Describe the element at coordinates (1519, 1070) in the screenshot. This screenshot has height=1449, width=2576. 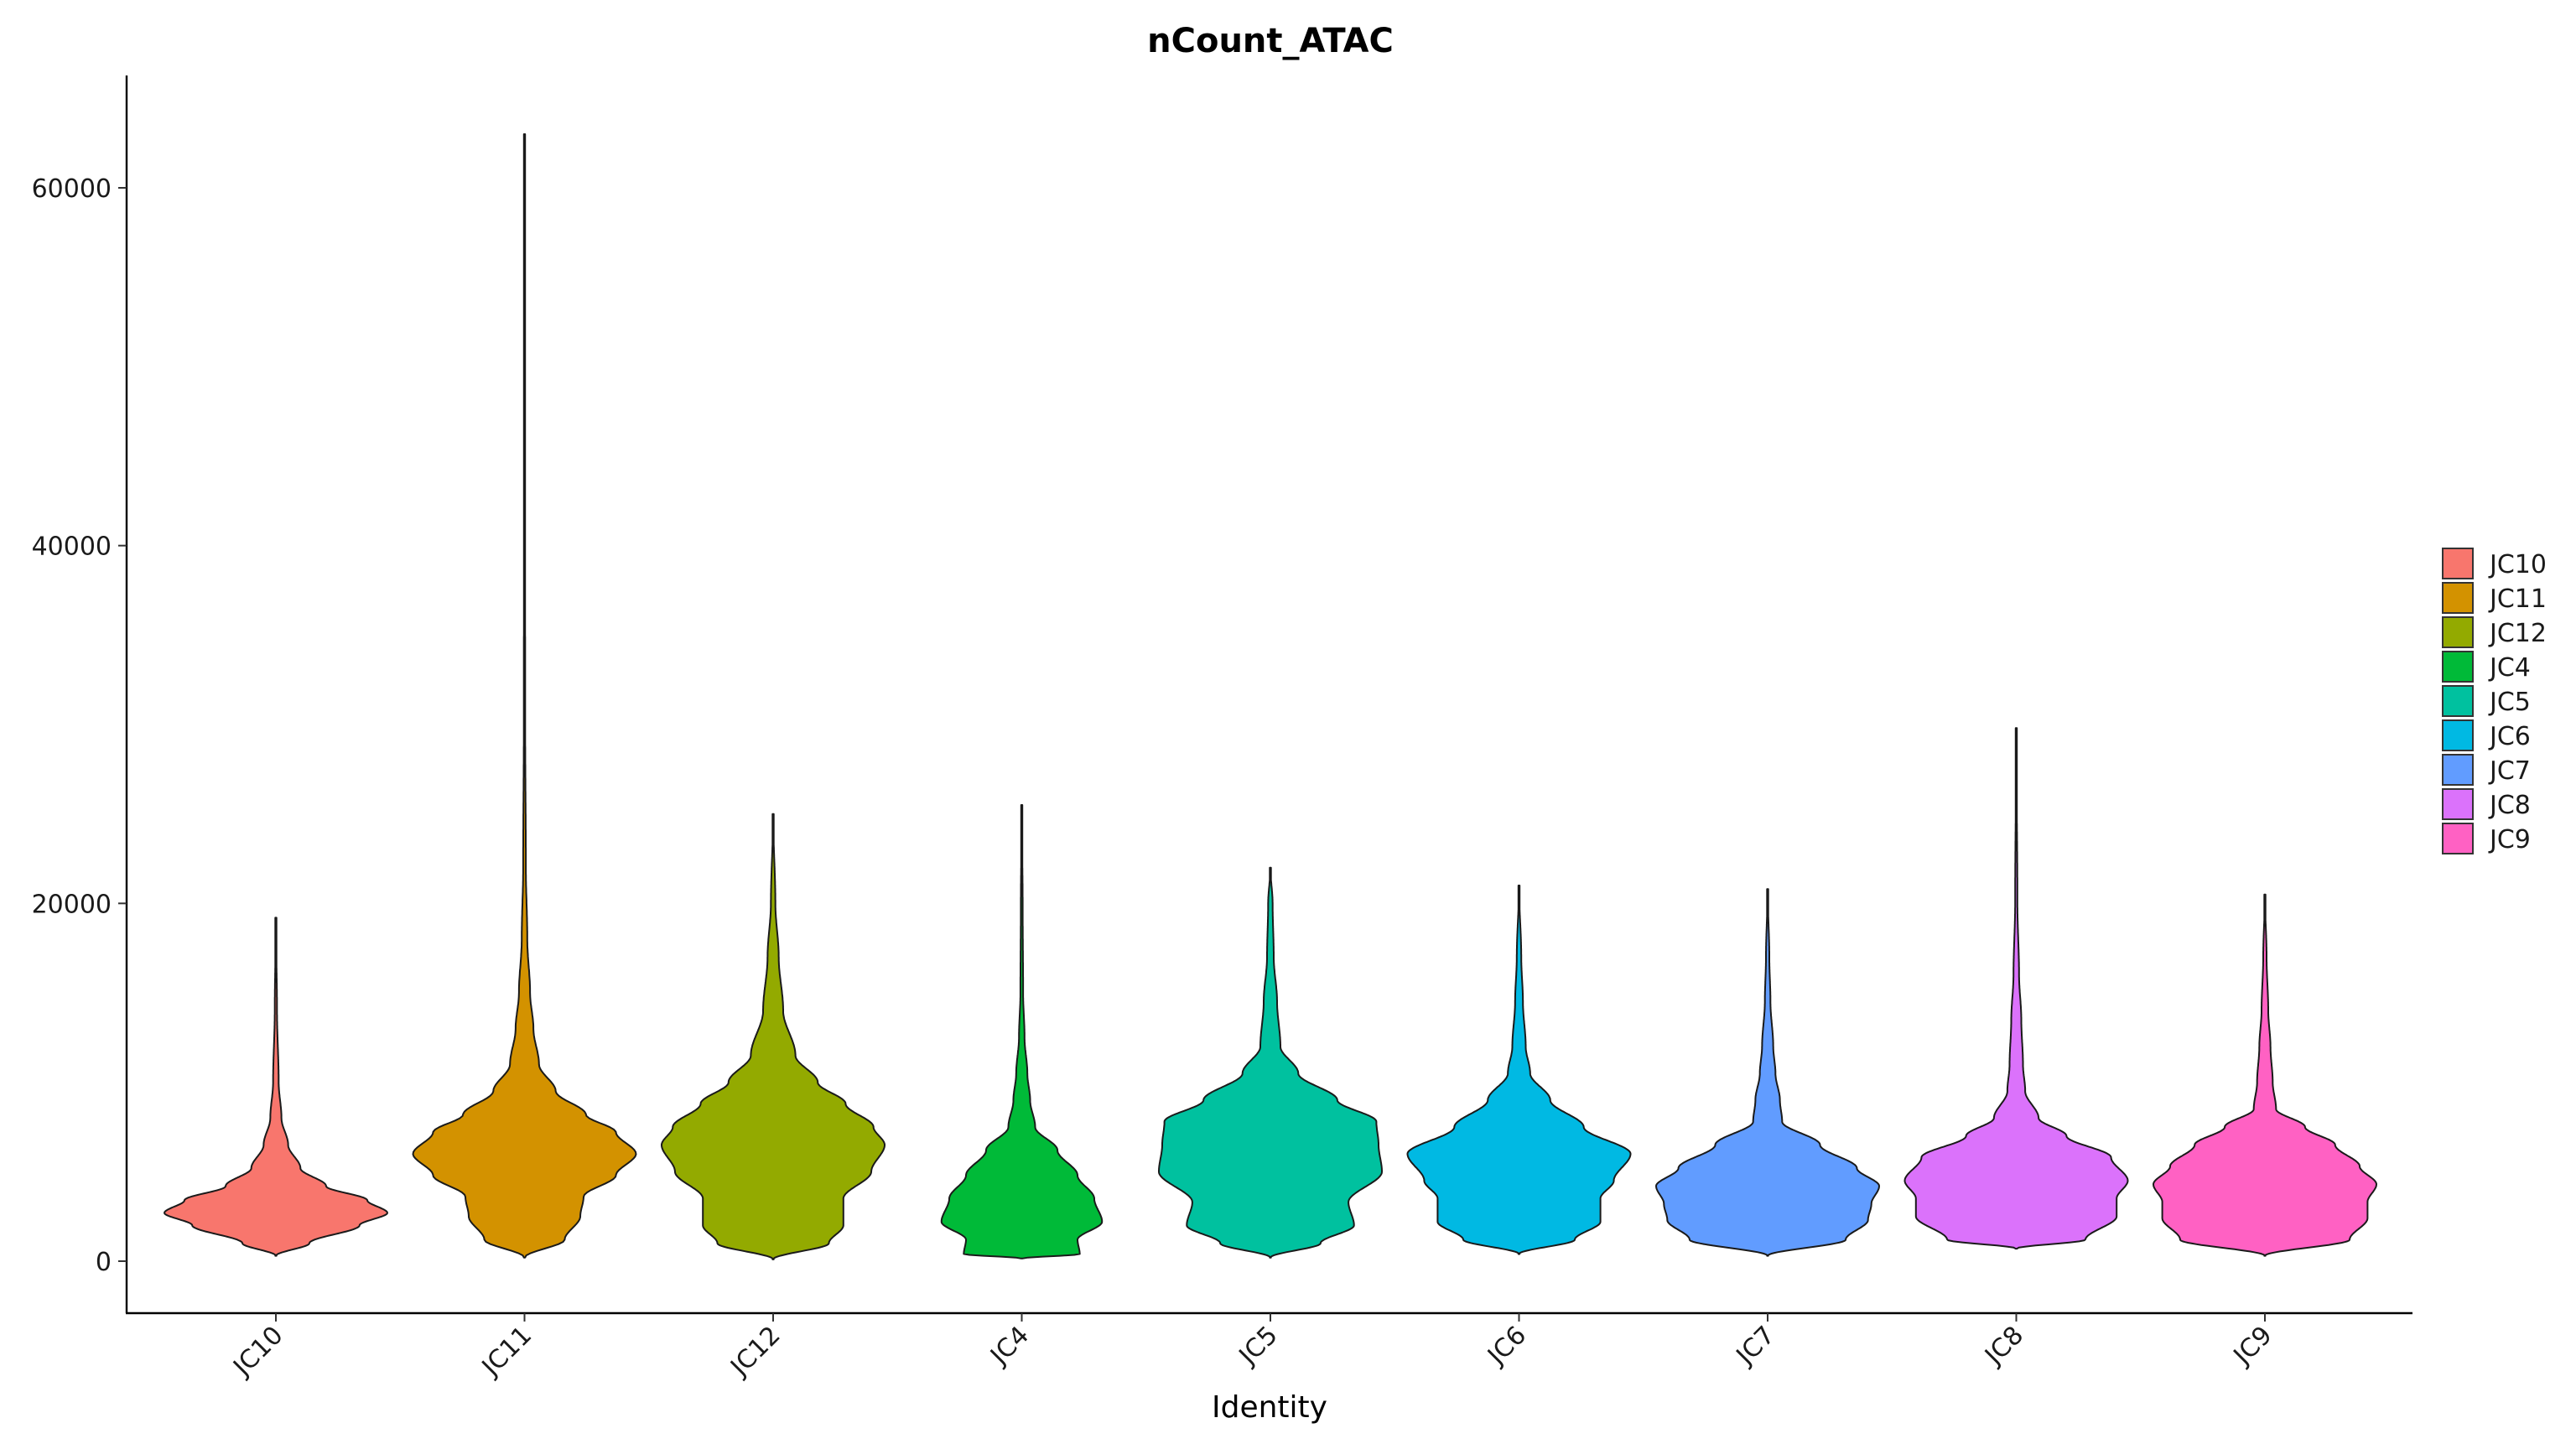
I see `violin-jc6` at that location.